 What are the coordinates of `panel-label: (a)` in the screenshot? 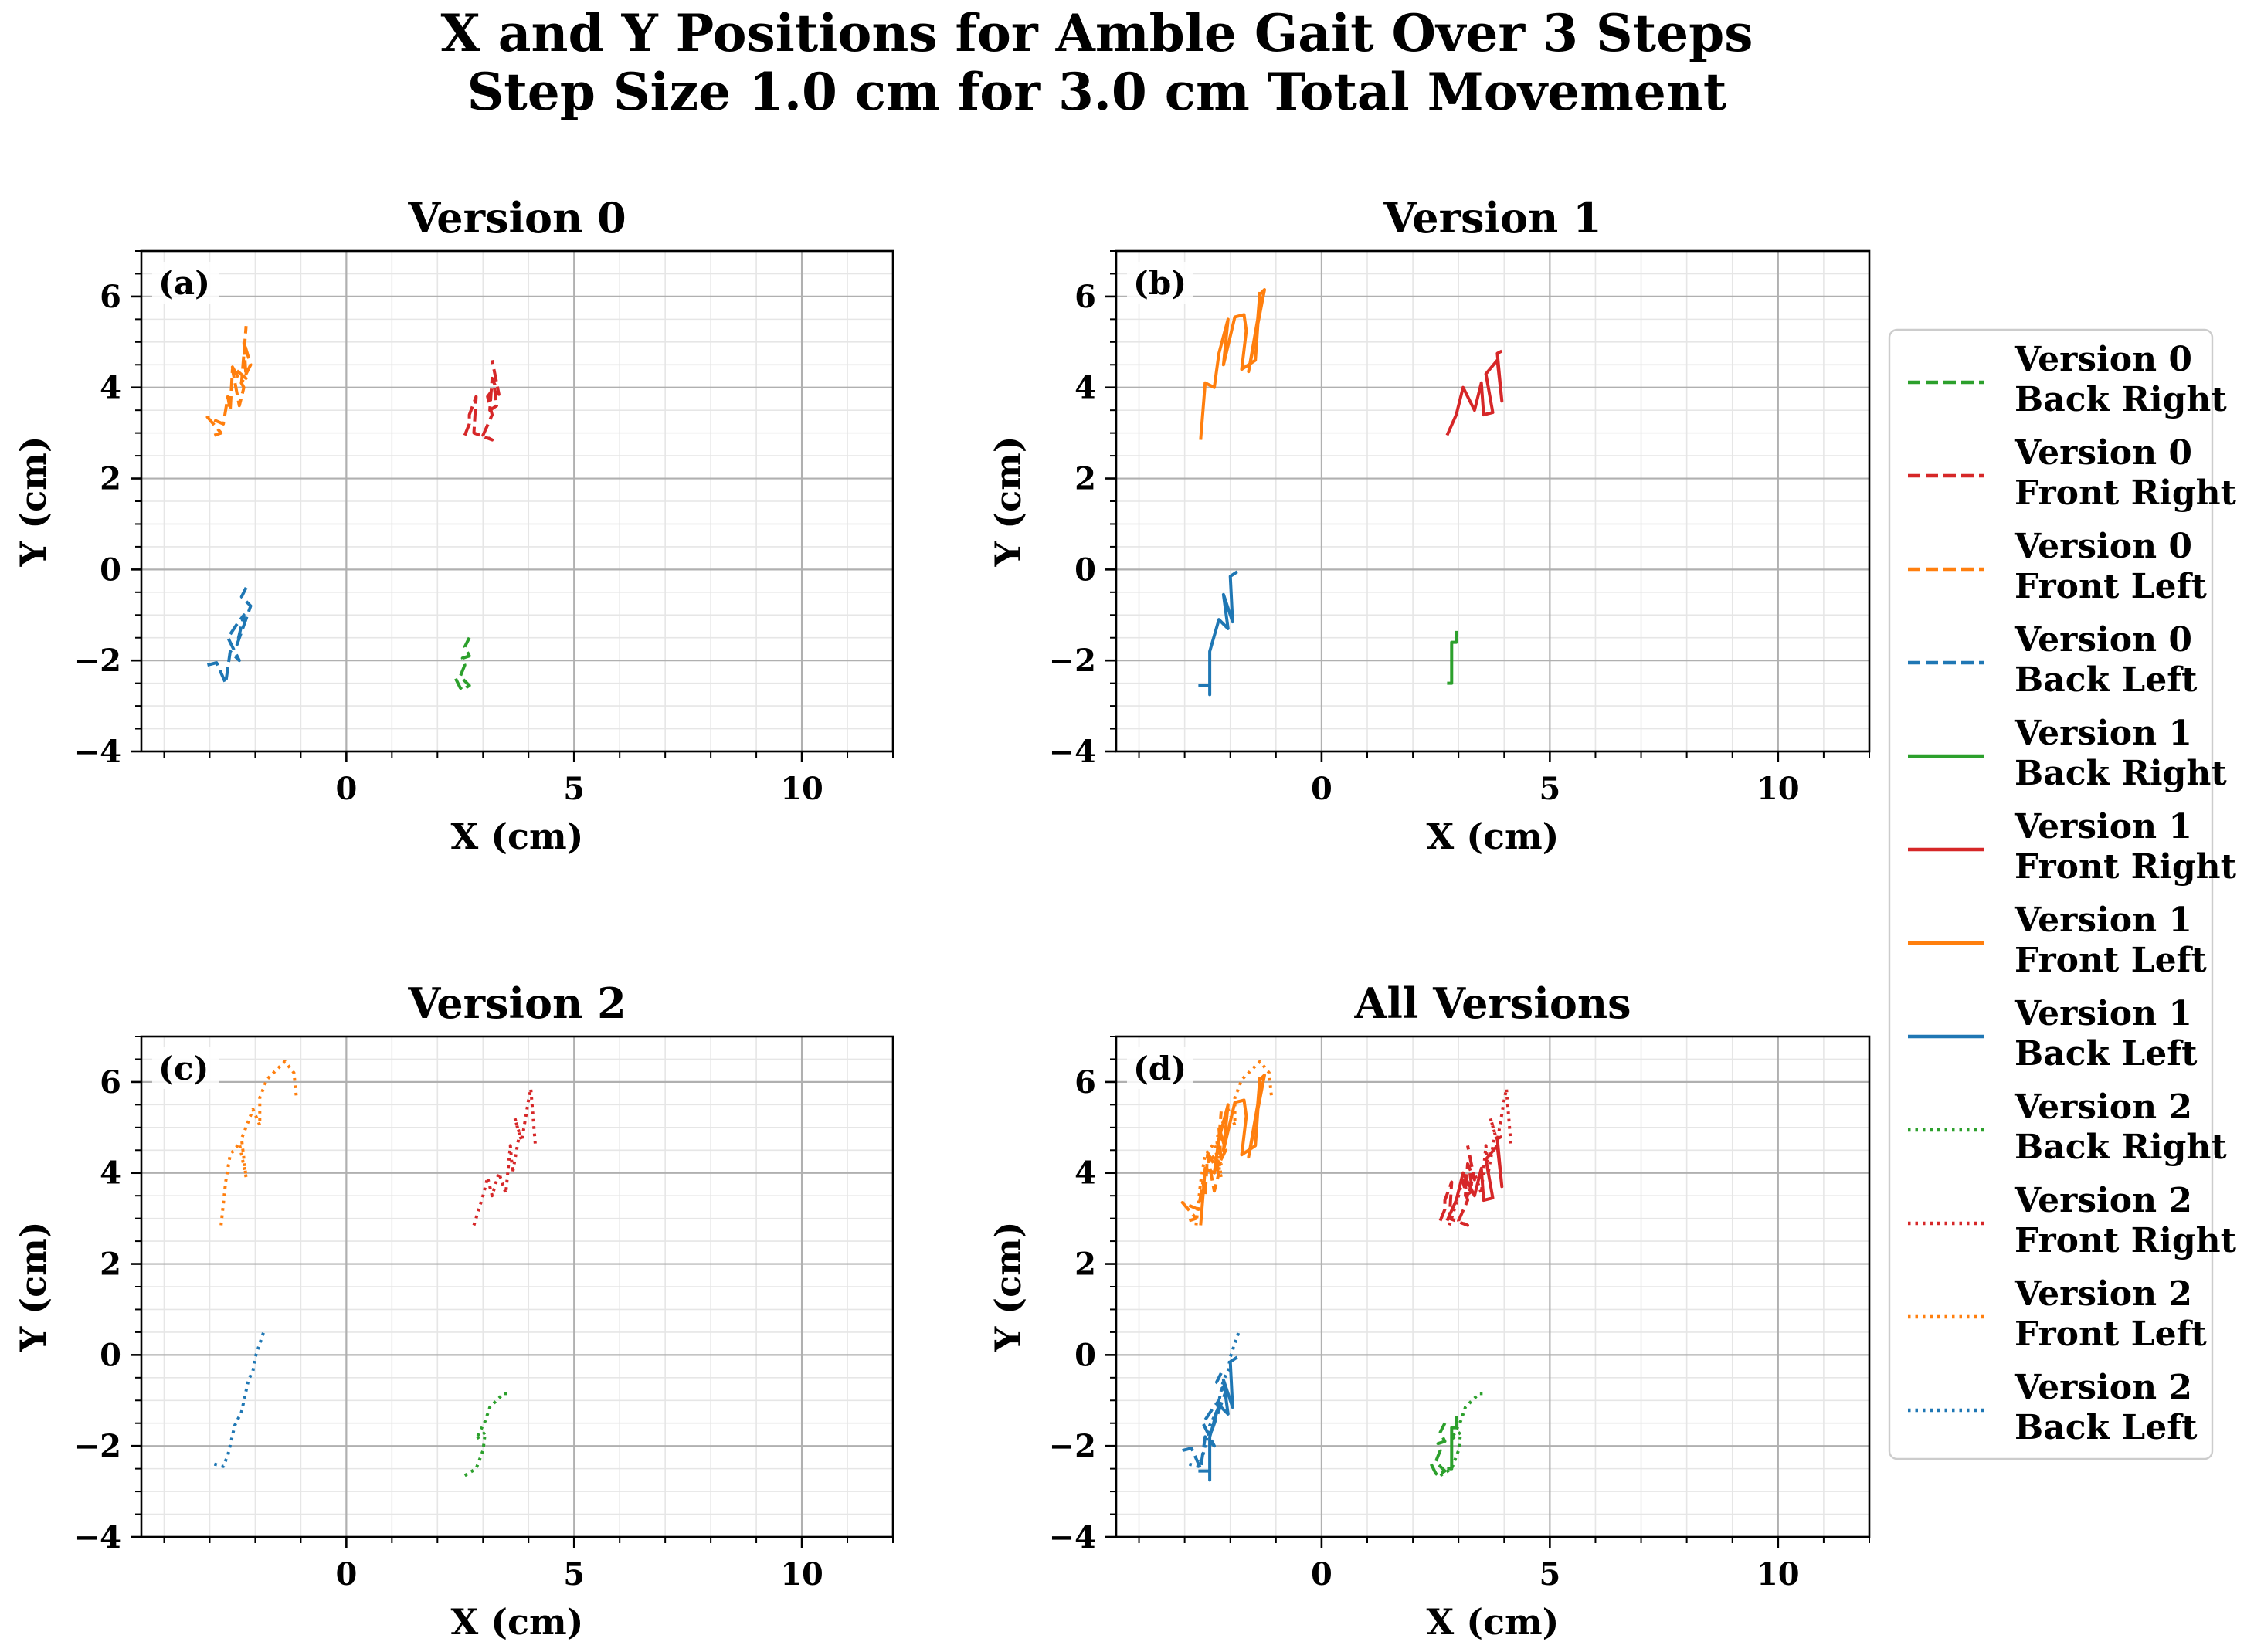 It's located at (184, 283).